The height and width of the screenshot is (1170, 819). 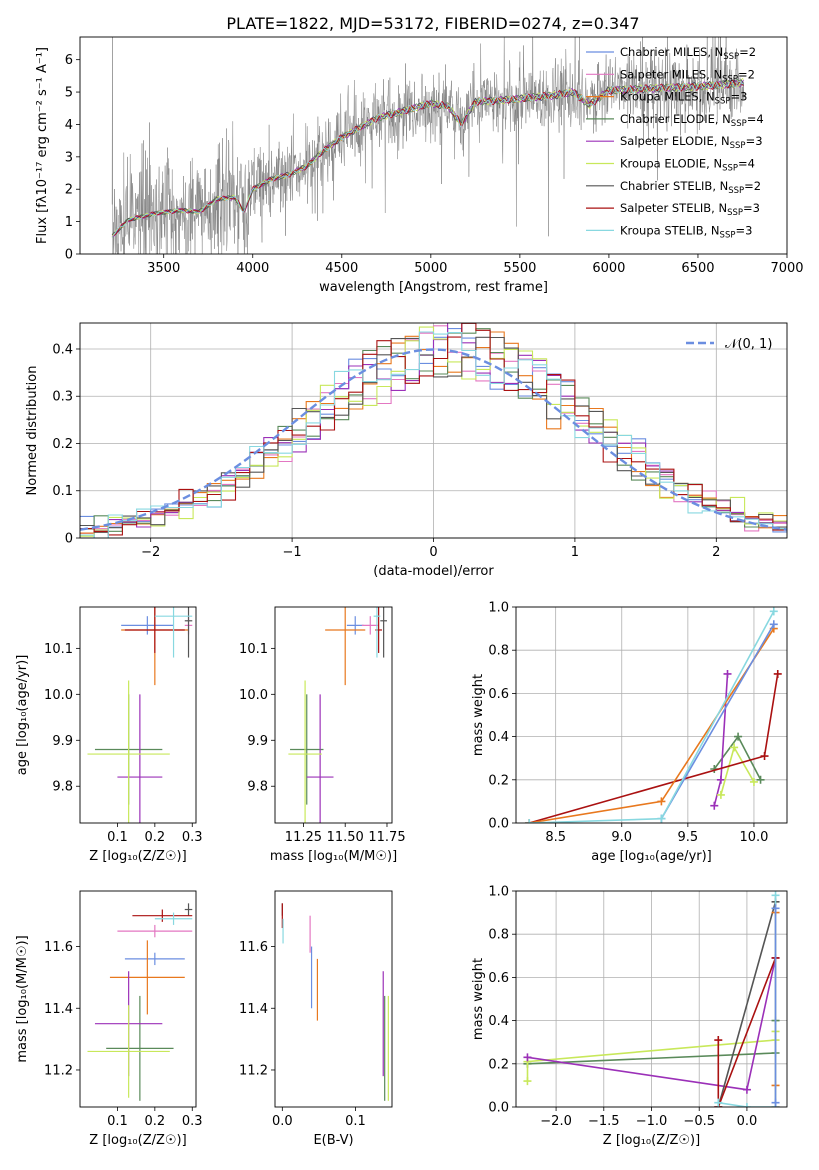 What do you see at coordinates (22, 715) in the screenshot?
I see `y-axis-label: age [log₁₀(age/yr)]` at bounding box center [22, 715].